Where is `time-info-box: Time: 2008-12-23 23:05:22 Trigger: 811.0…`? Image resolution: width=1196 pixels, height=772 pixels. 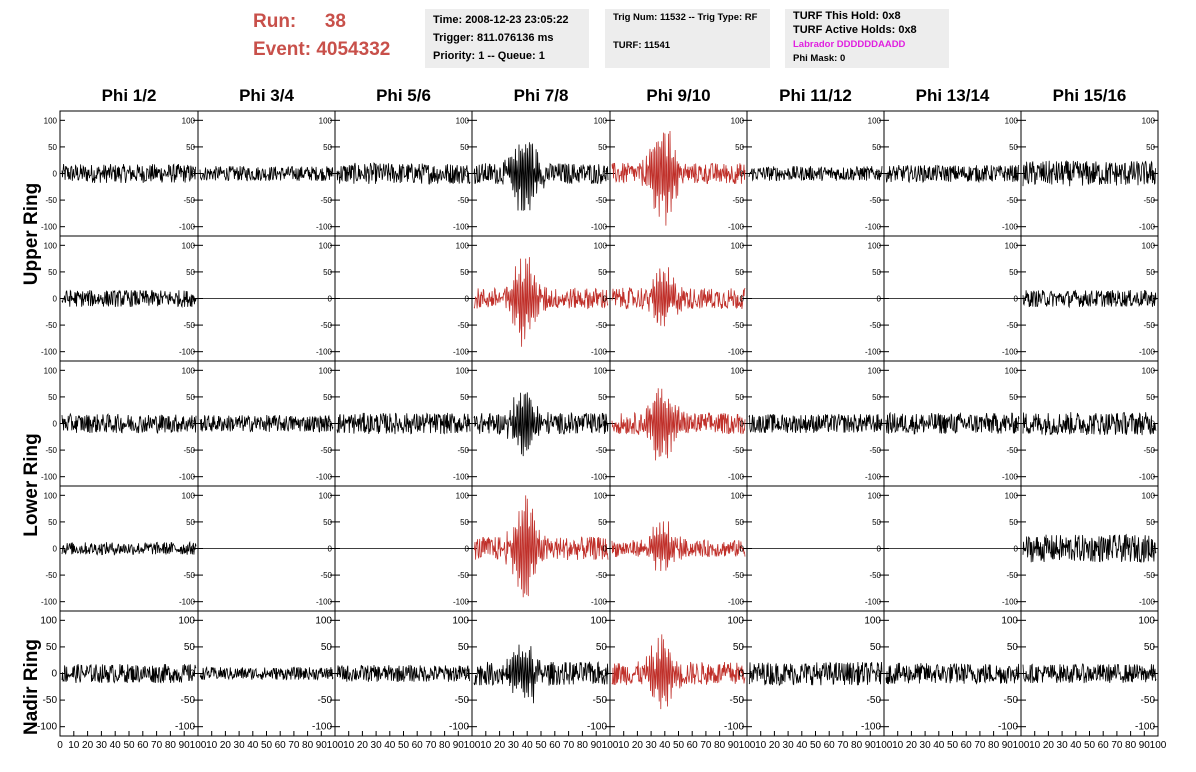
time-info-box: Time: 2008-12-23 23:05:22 Trigger: 811.0… is located at coordinates (507, 38).